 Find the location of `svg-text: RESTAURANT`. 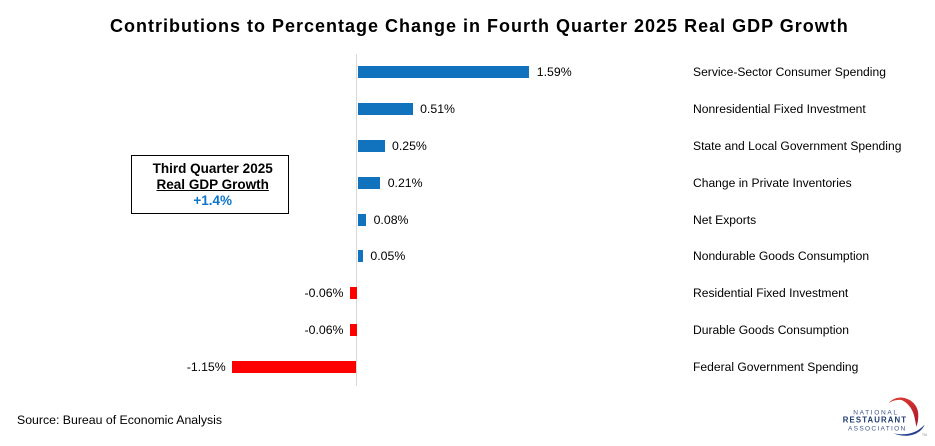

svg-text: RESTAURANT is located at coordinates (875, 419).